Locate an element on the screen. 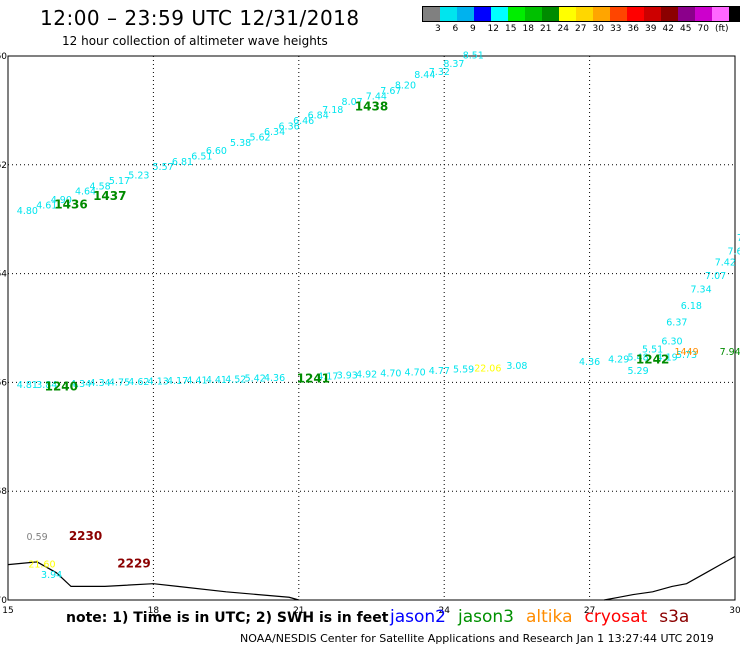  wave-height-value: 7.07 is located at coordinates (715, 276).